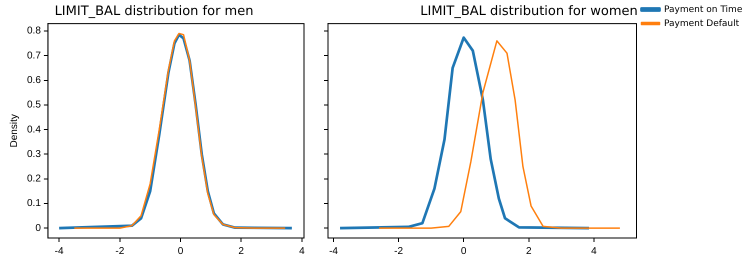 This screenshot has height=264, width=756. Describe the element at coordinates (34, 80) in the screenshot. I see `y-tick-label: 0.6` at that location.